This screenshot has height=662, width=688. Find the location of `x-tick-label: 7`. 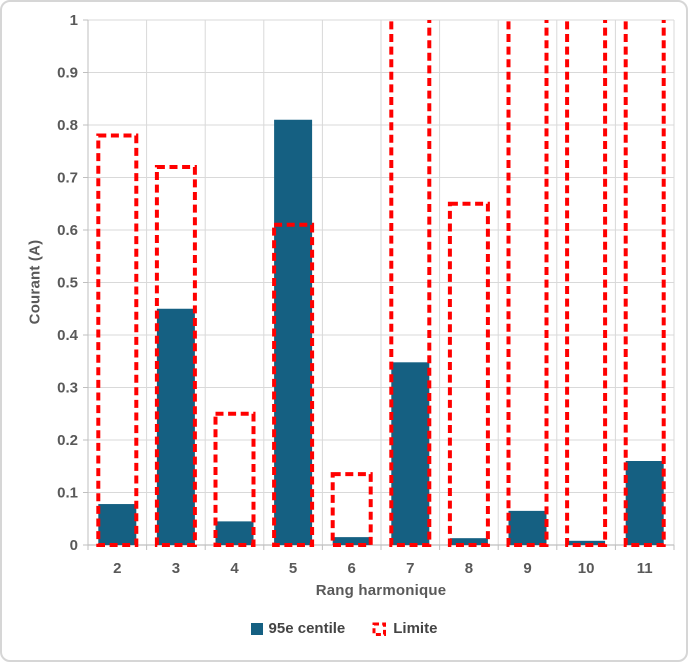

x-tick-label: 7 is located at coordinates (410, 568).